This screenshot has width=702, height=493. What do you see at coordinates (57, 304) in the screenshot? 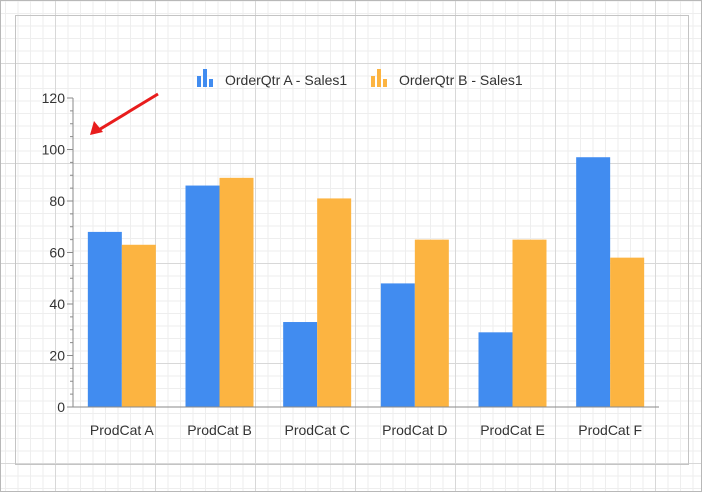
I see `y-tick-label: 40` at bounding box center [57, 304].